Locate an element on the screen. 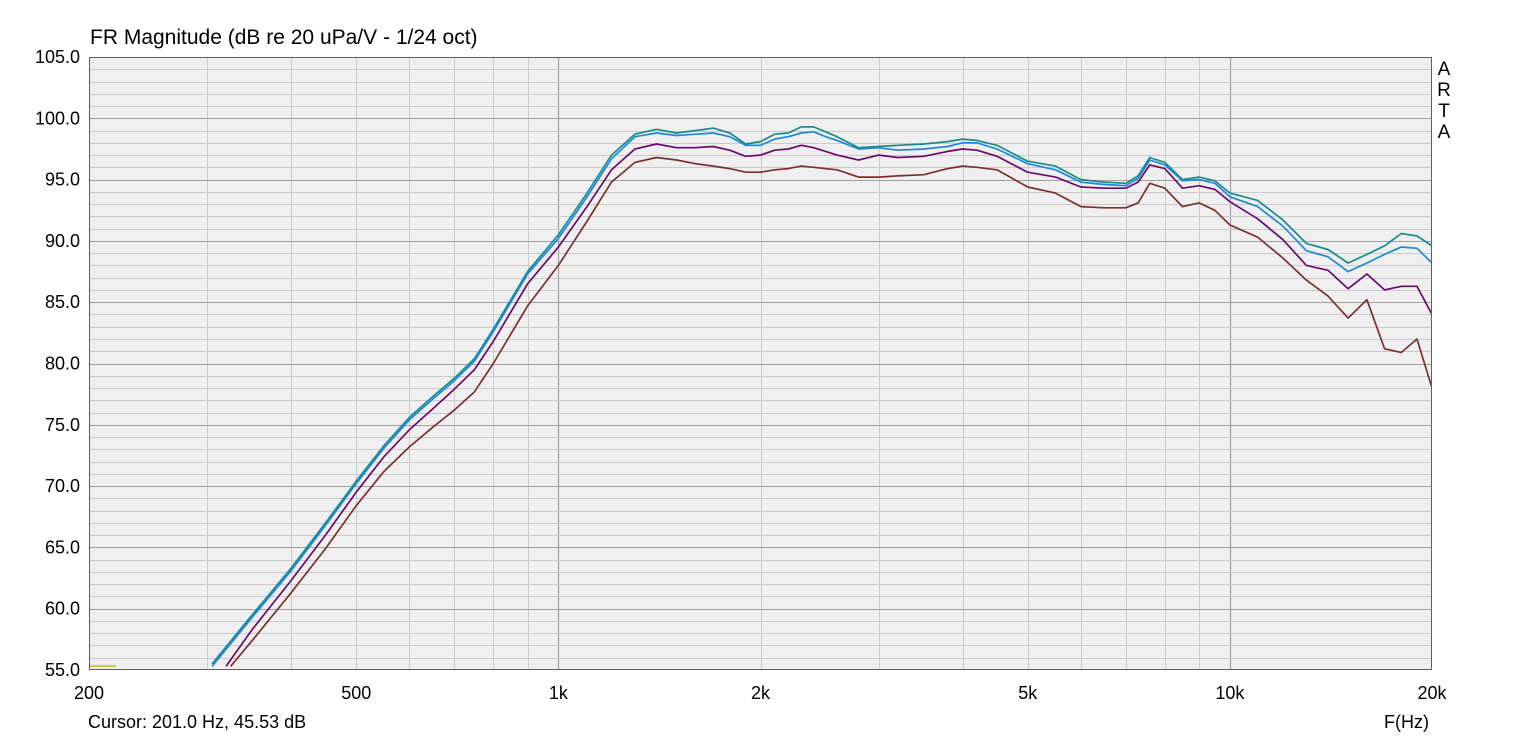  x-tick-label: 200 is located at coordinates (89, 693).